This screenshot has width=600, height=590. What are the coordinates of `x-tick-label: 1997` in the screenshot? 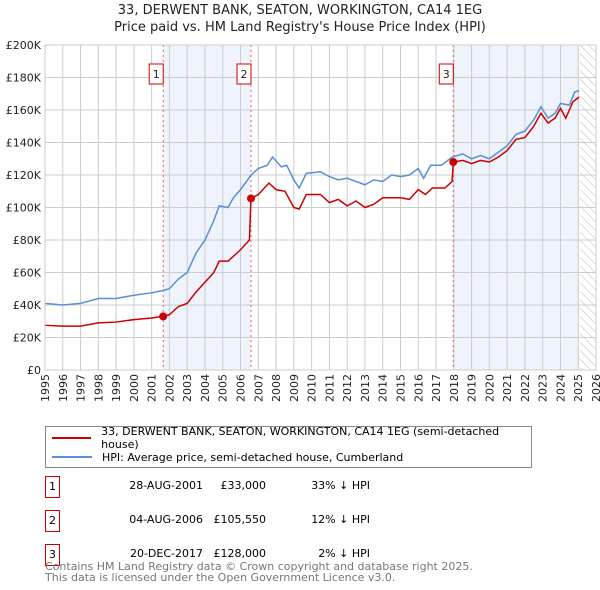 It's located at (81, 388).